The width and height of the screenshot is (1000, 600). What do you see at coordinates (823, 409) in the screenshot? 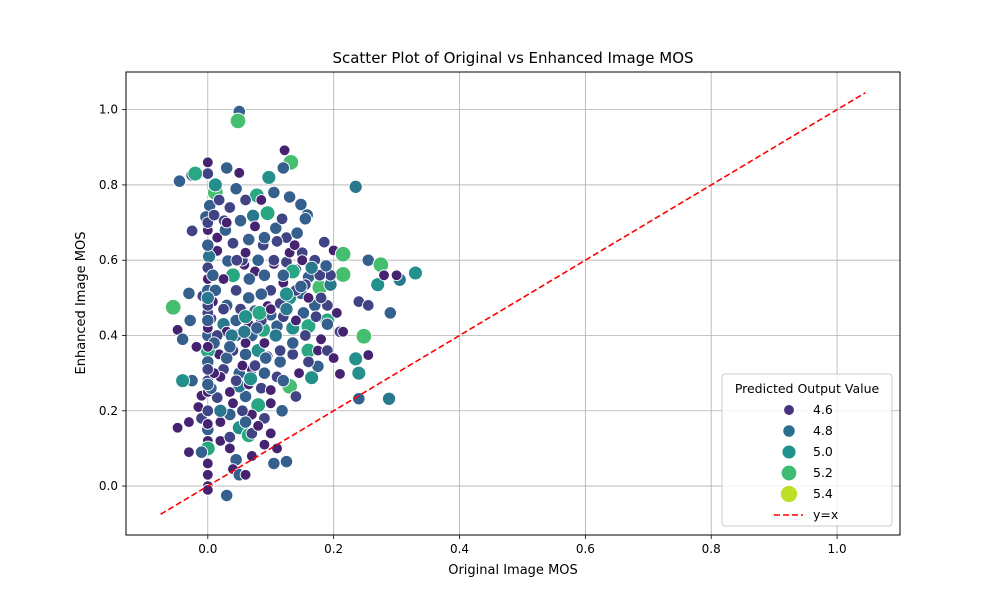
I see `legend-label: 4.6` at bounding box center [823, 409].